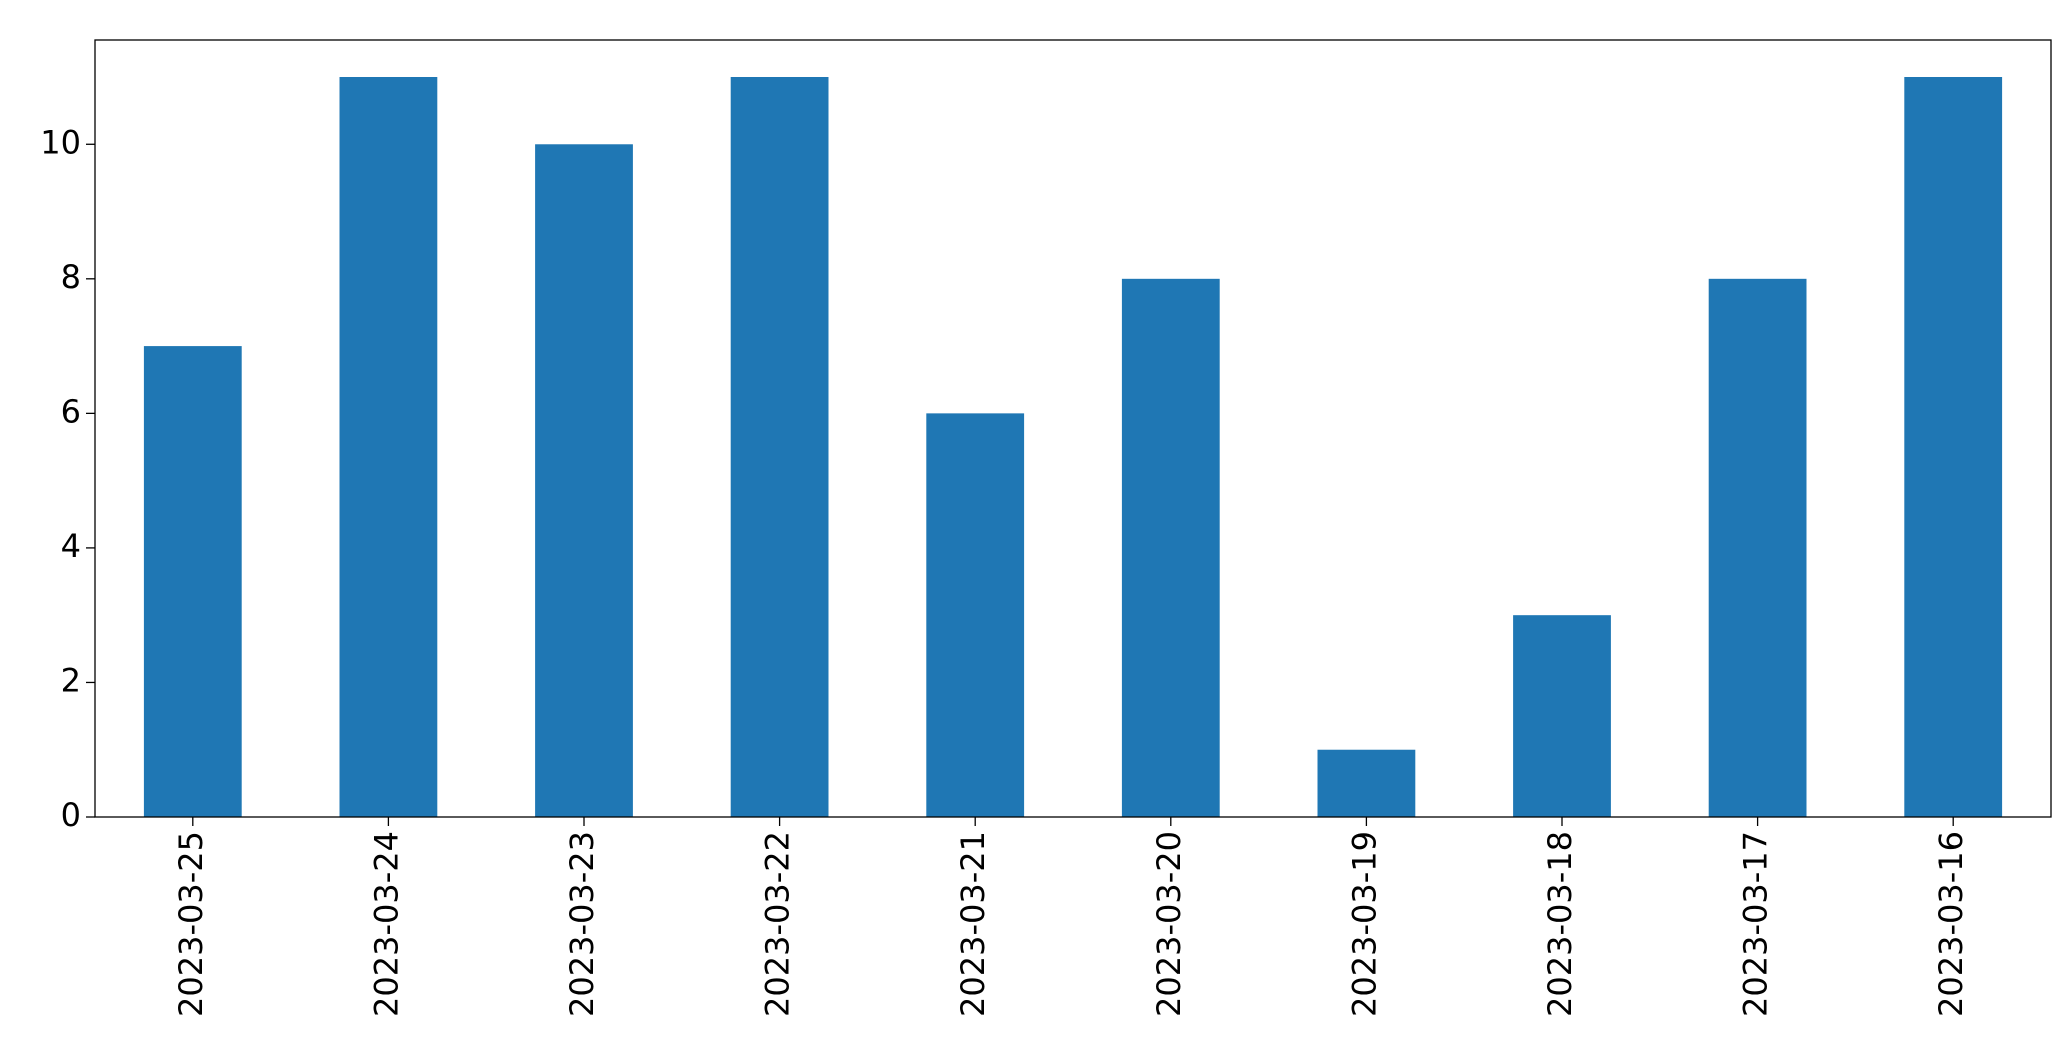 This screenshot has height=1061, width=2071. I want to click on x-tick-label: 2023-03-16, so click(1951, 924).